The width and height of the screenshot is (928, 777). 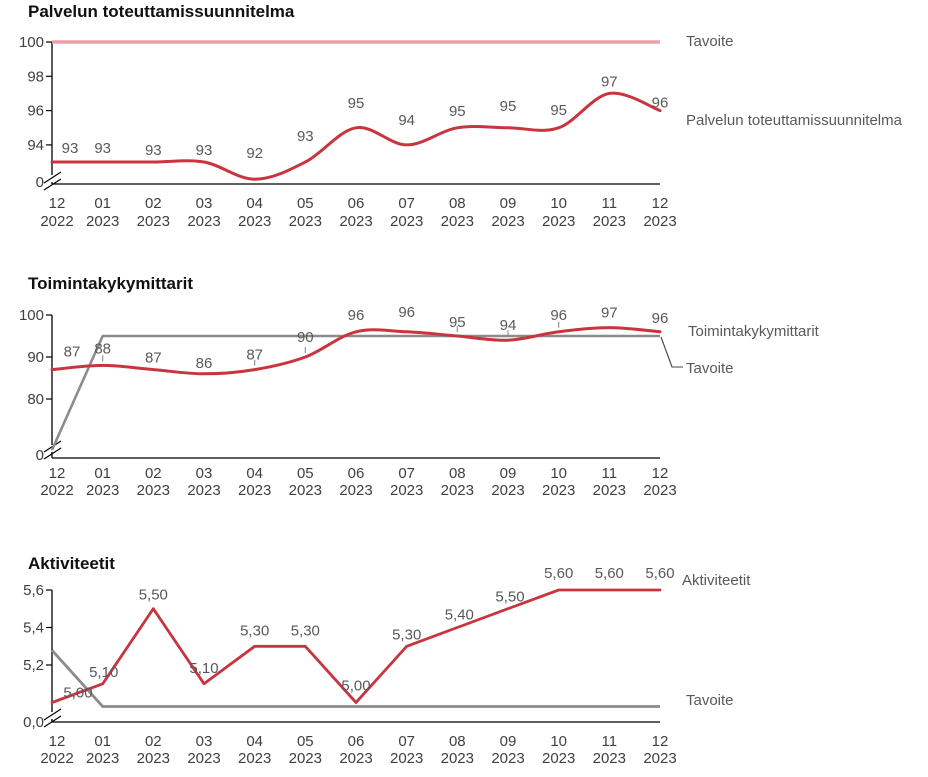 What do you see at coordinates (356, 351) in the screenshot?
I see `series-line` at bounding box center [356, 351].